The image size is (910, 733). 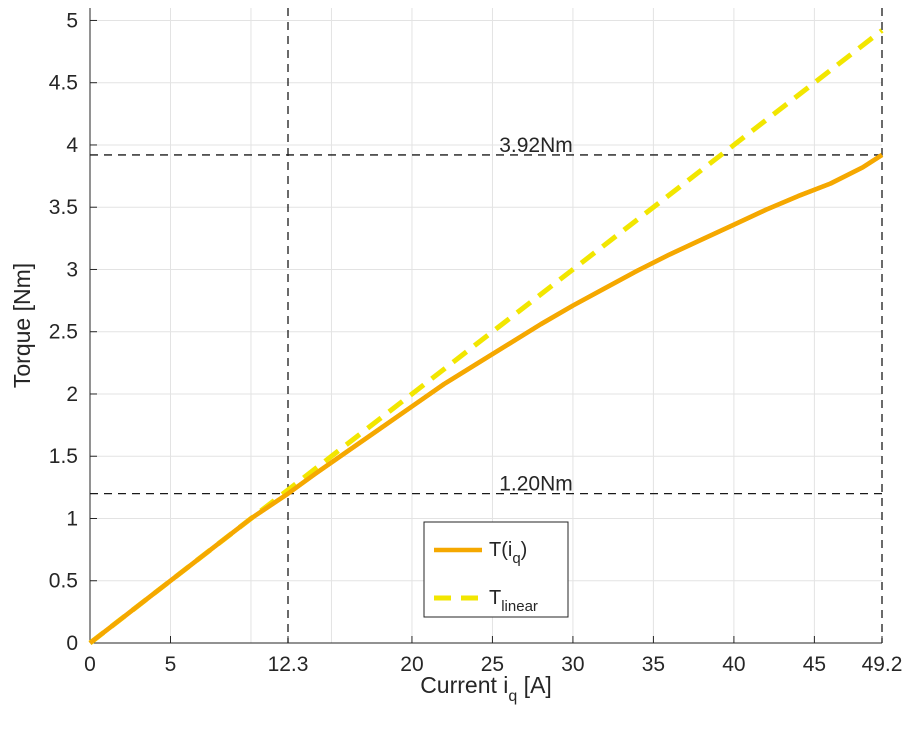 What do you see at coordinates (63, 83) in the screenshot?
I see `y-tick-label: 4.5` at bounding box center [63, 83].